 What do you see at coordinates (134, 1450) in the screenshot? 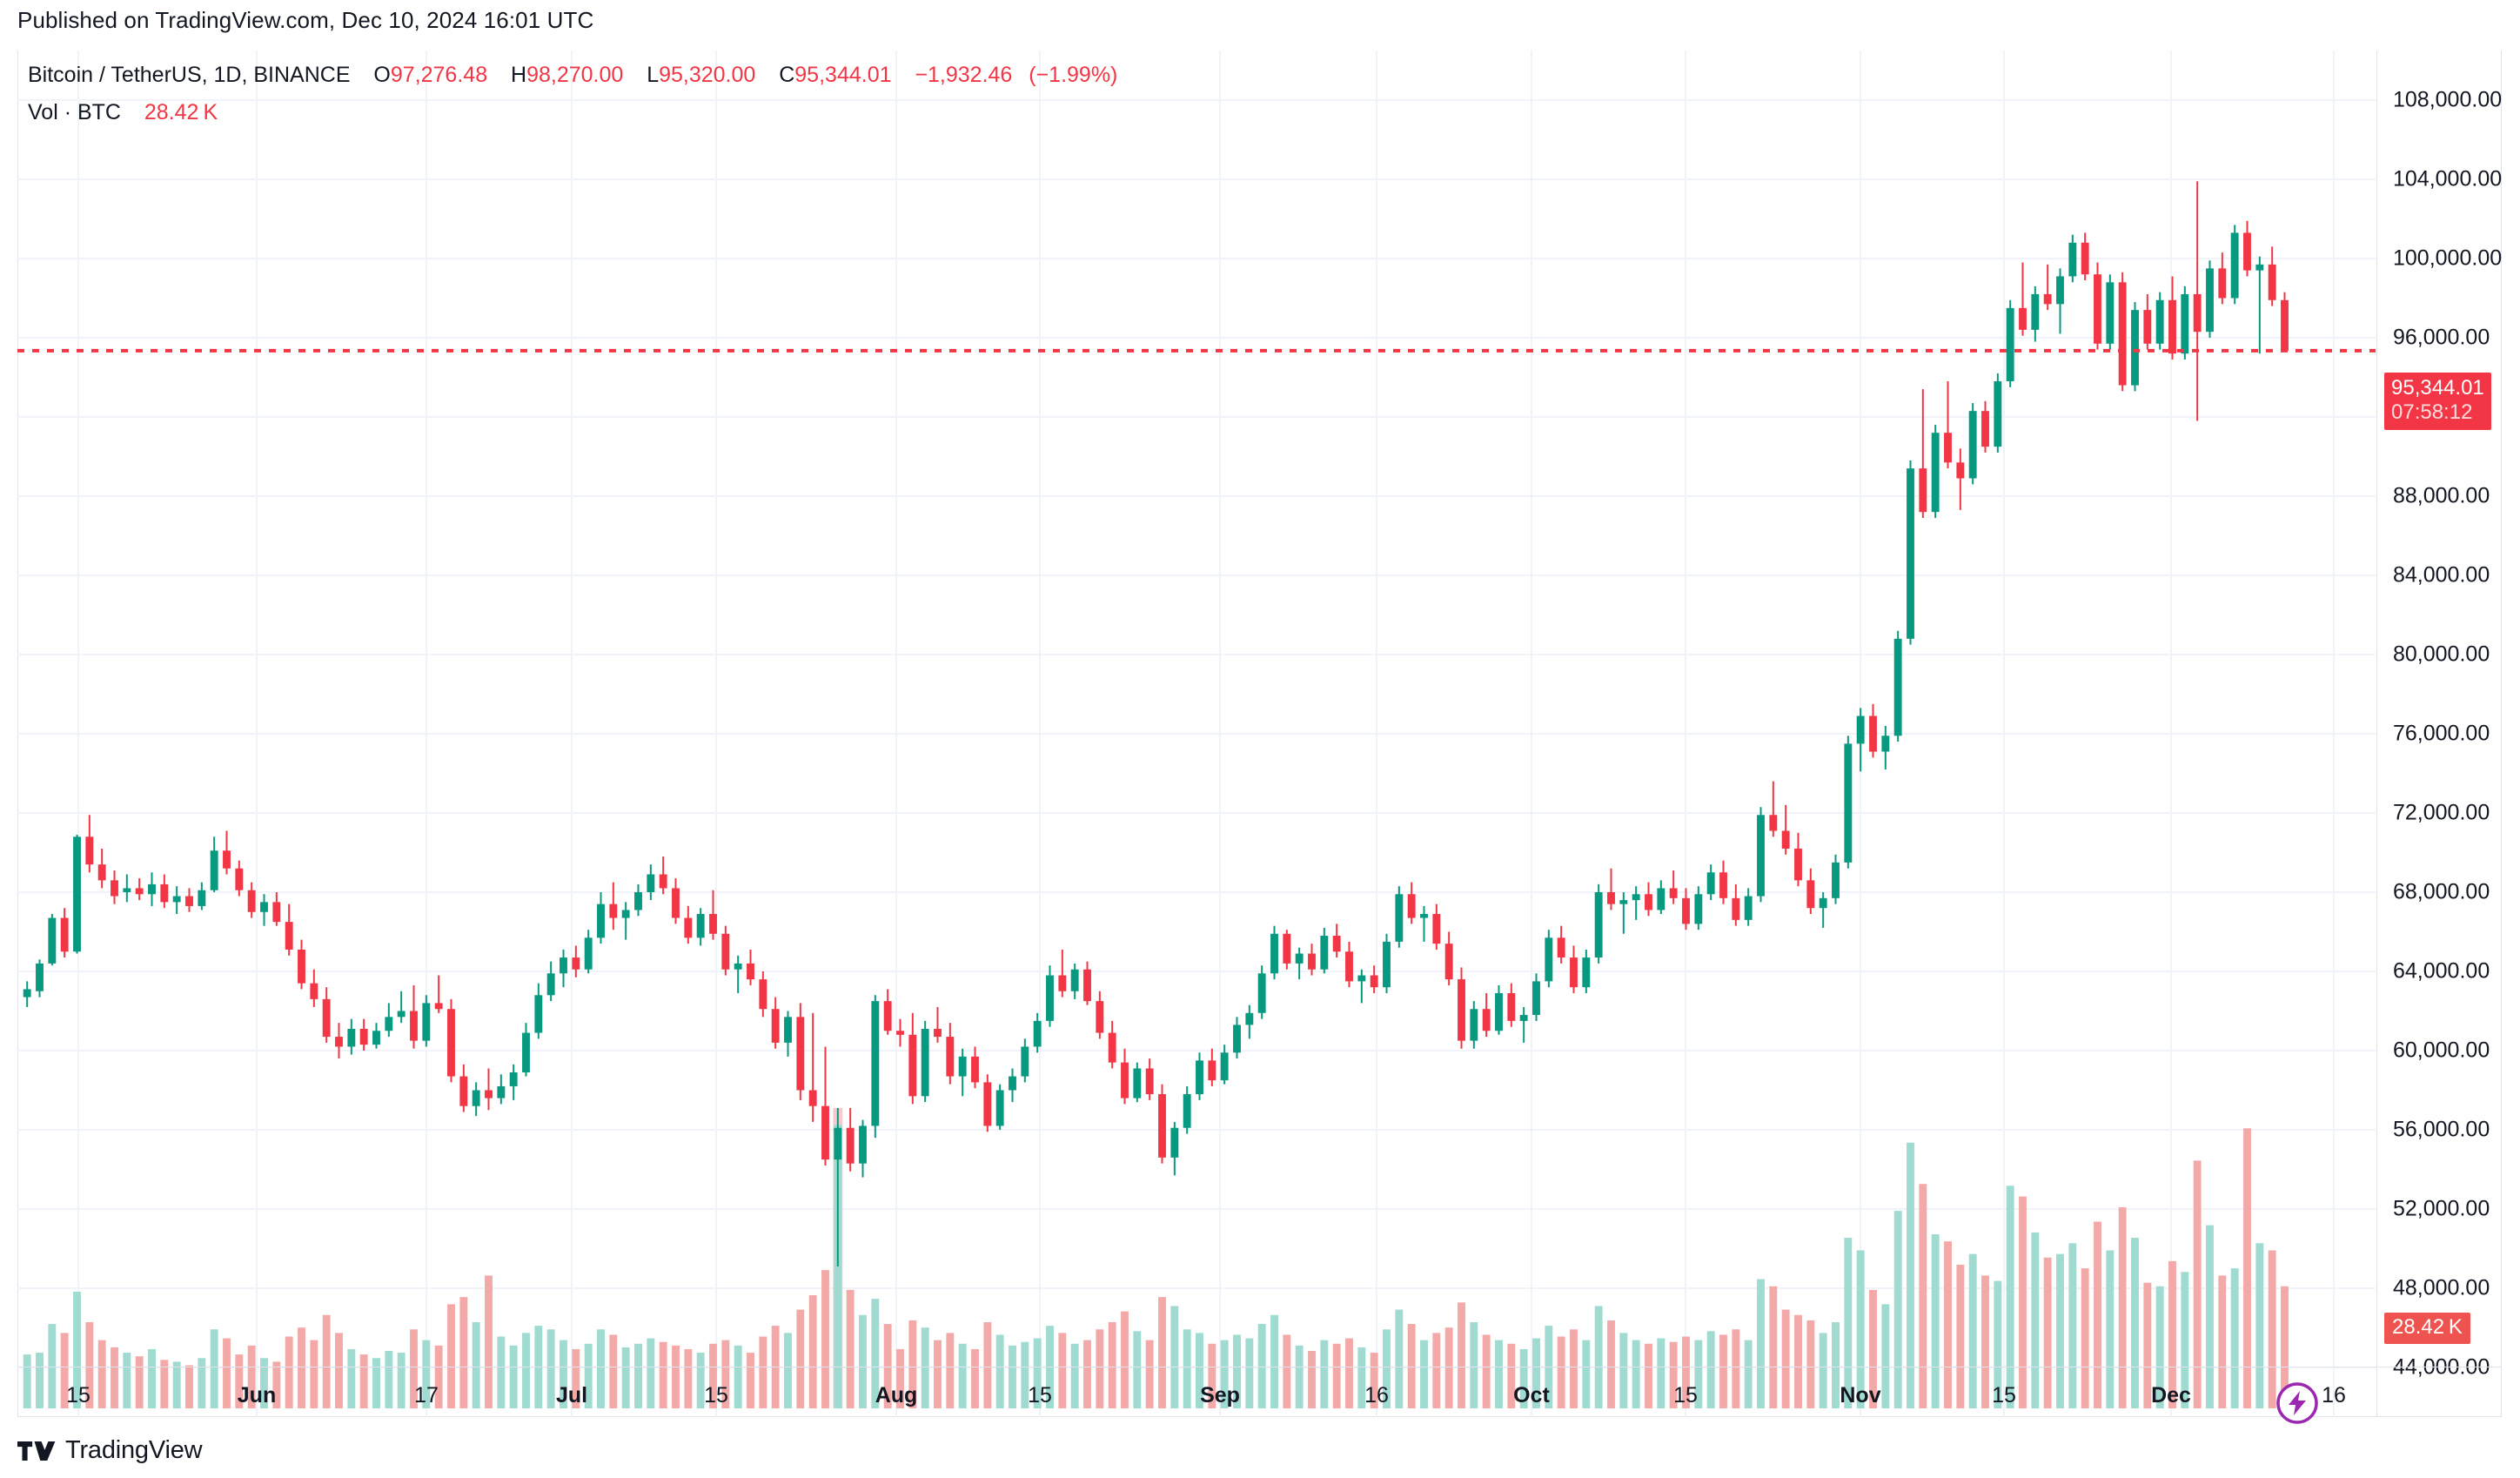
I see `tradingview-wordmark: TradingView` at bounding box center [134, 1450].